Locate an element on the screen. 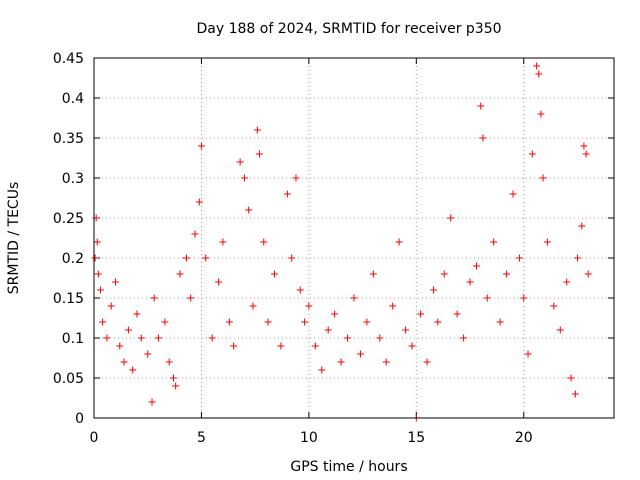  y-tick-label: 0.25 is located at coordinates (68, 219).